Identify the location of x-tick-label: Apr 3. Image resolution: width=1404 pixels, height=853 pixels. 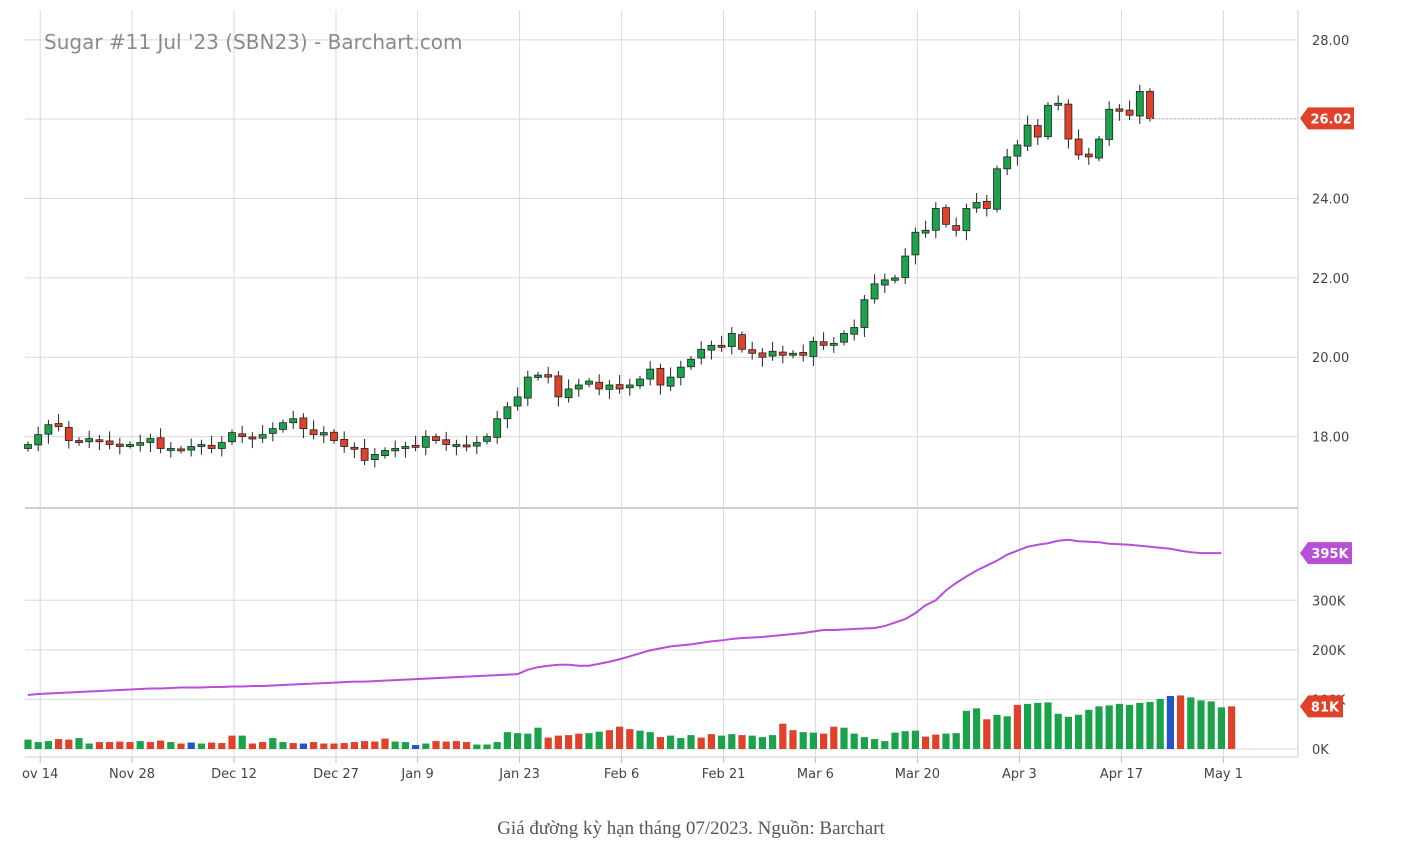
(1019, 774).